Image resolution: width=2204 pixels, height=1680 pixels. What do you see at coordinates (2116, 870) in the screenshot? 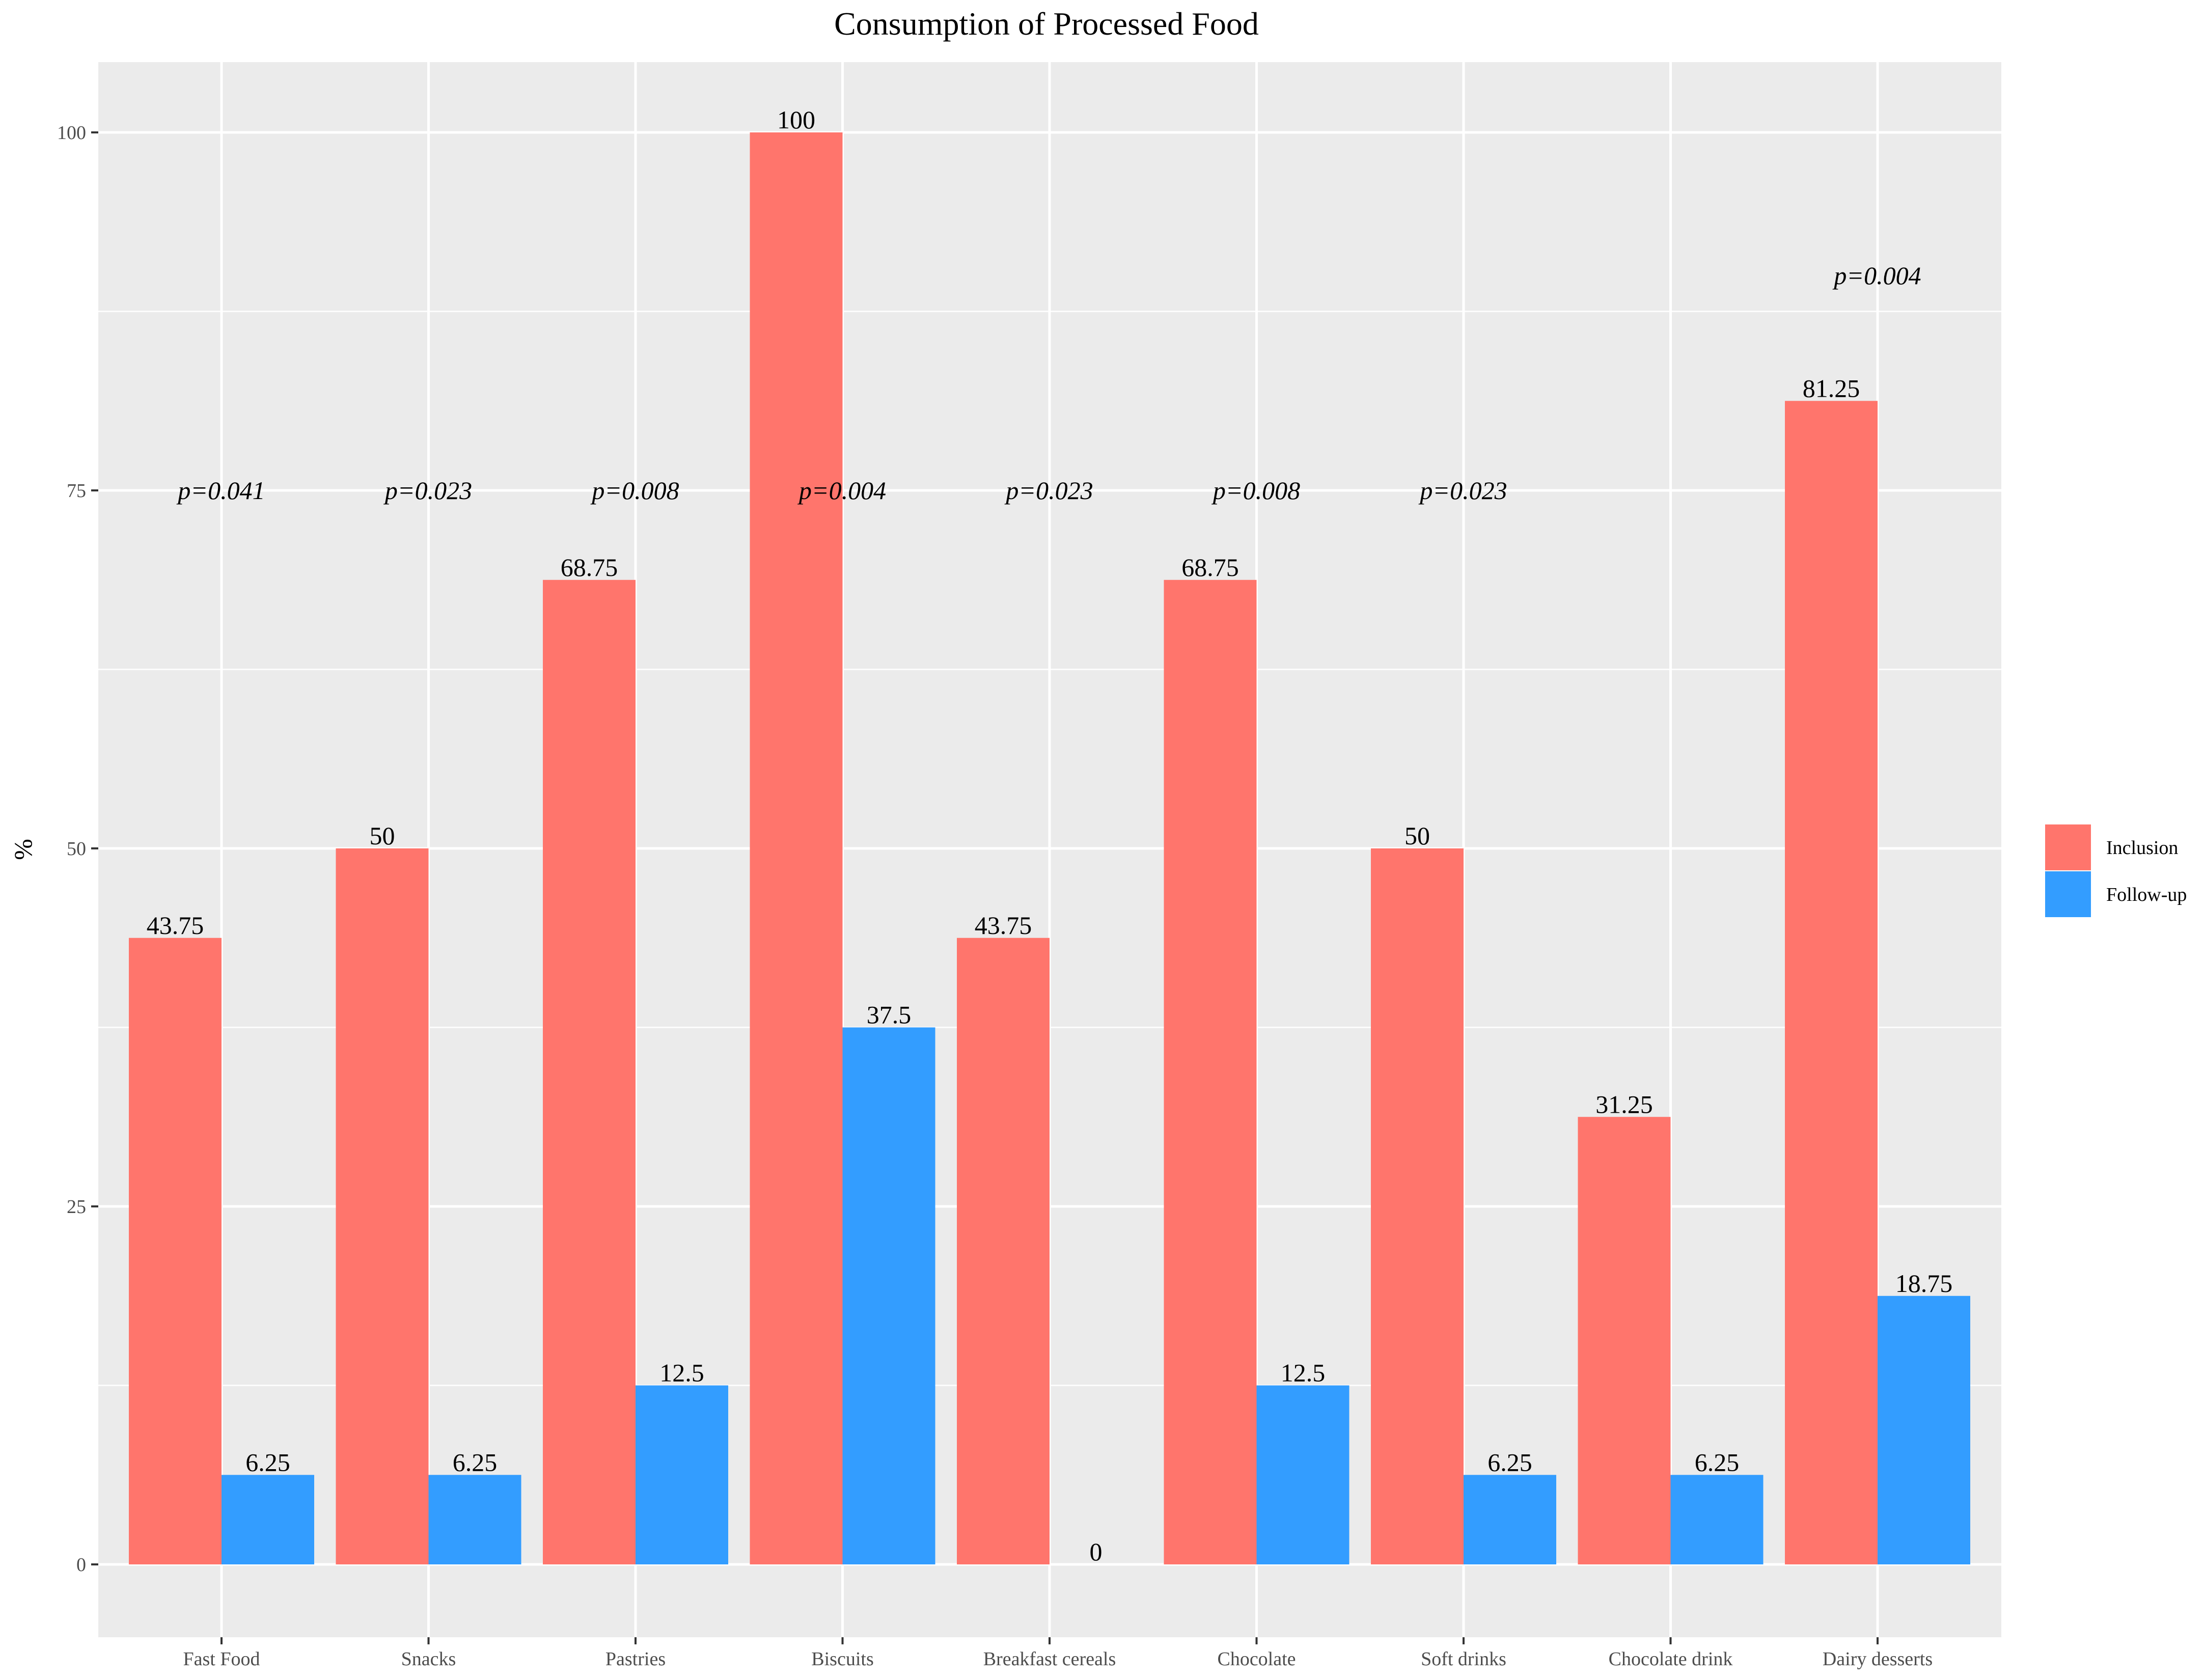
I see `legend: Inclusion Follow-up` at bounding box center [2116, 870].